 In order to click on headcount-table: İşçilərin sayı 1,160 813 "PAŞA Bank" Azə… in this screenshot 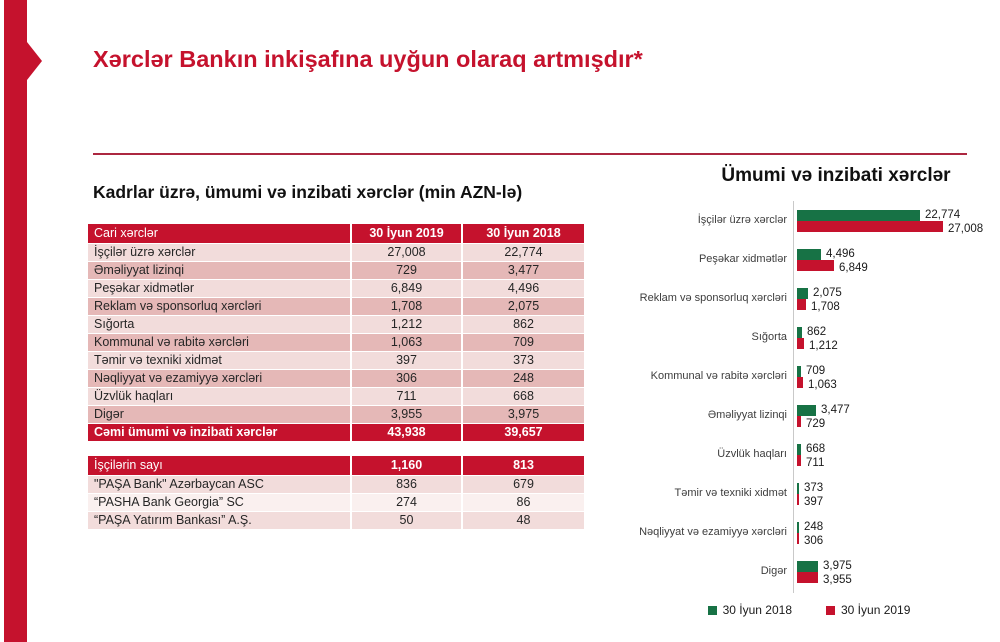, I will do `click(336, 492)`.